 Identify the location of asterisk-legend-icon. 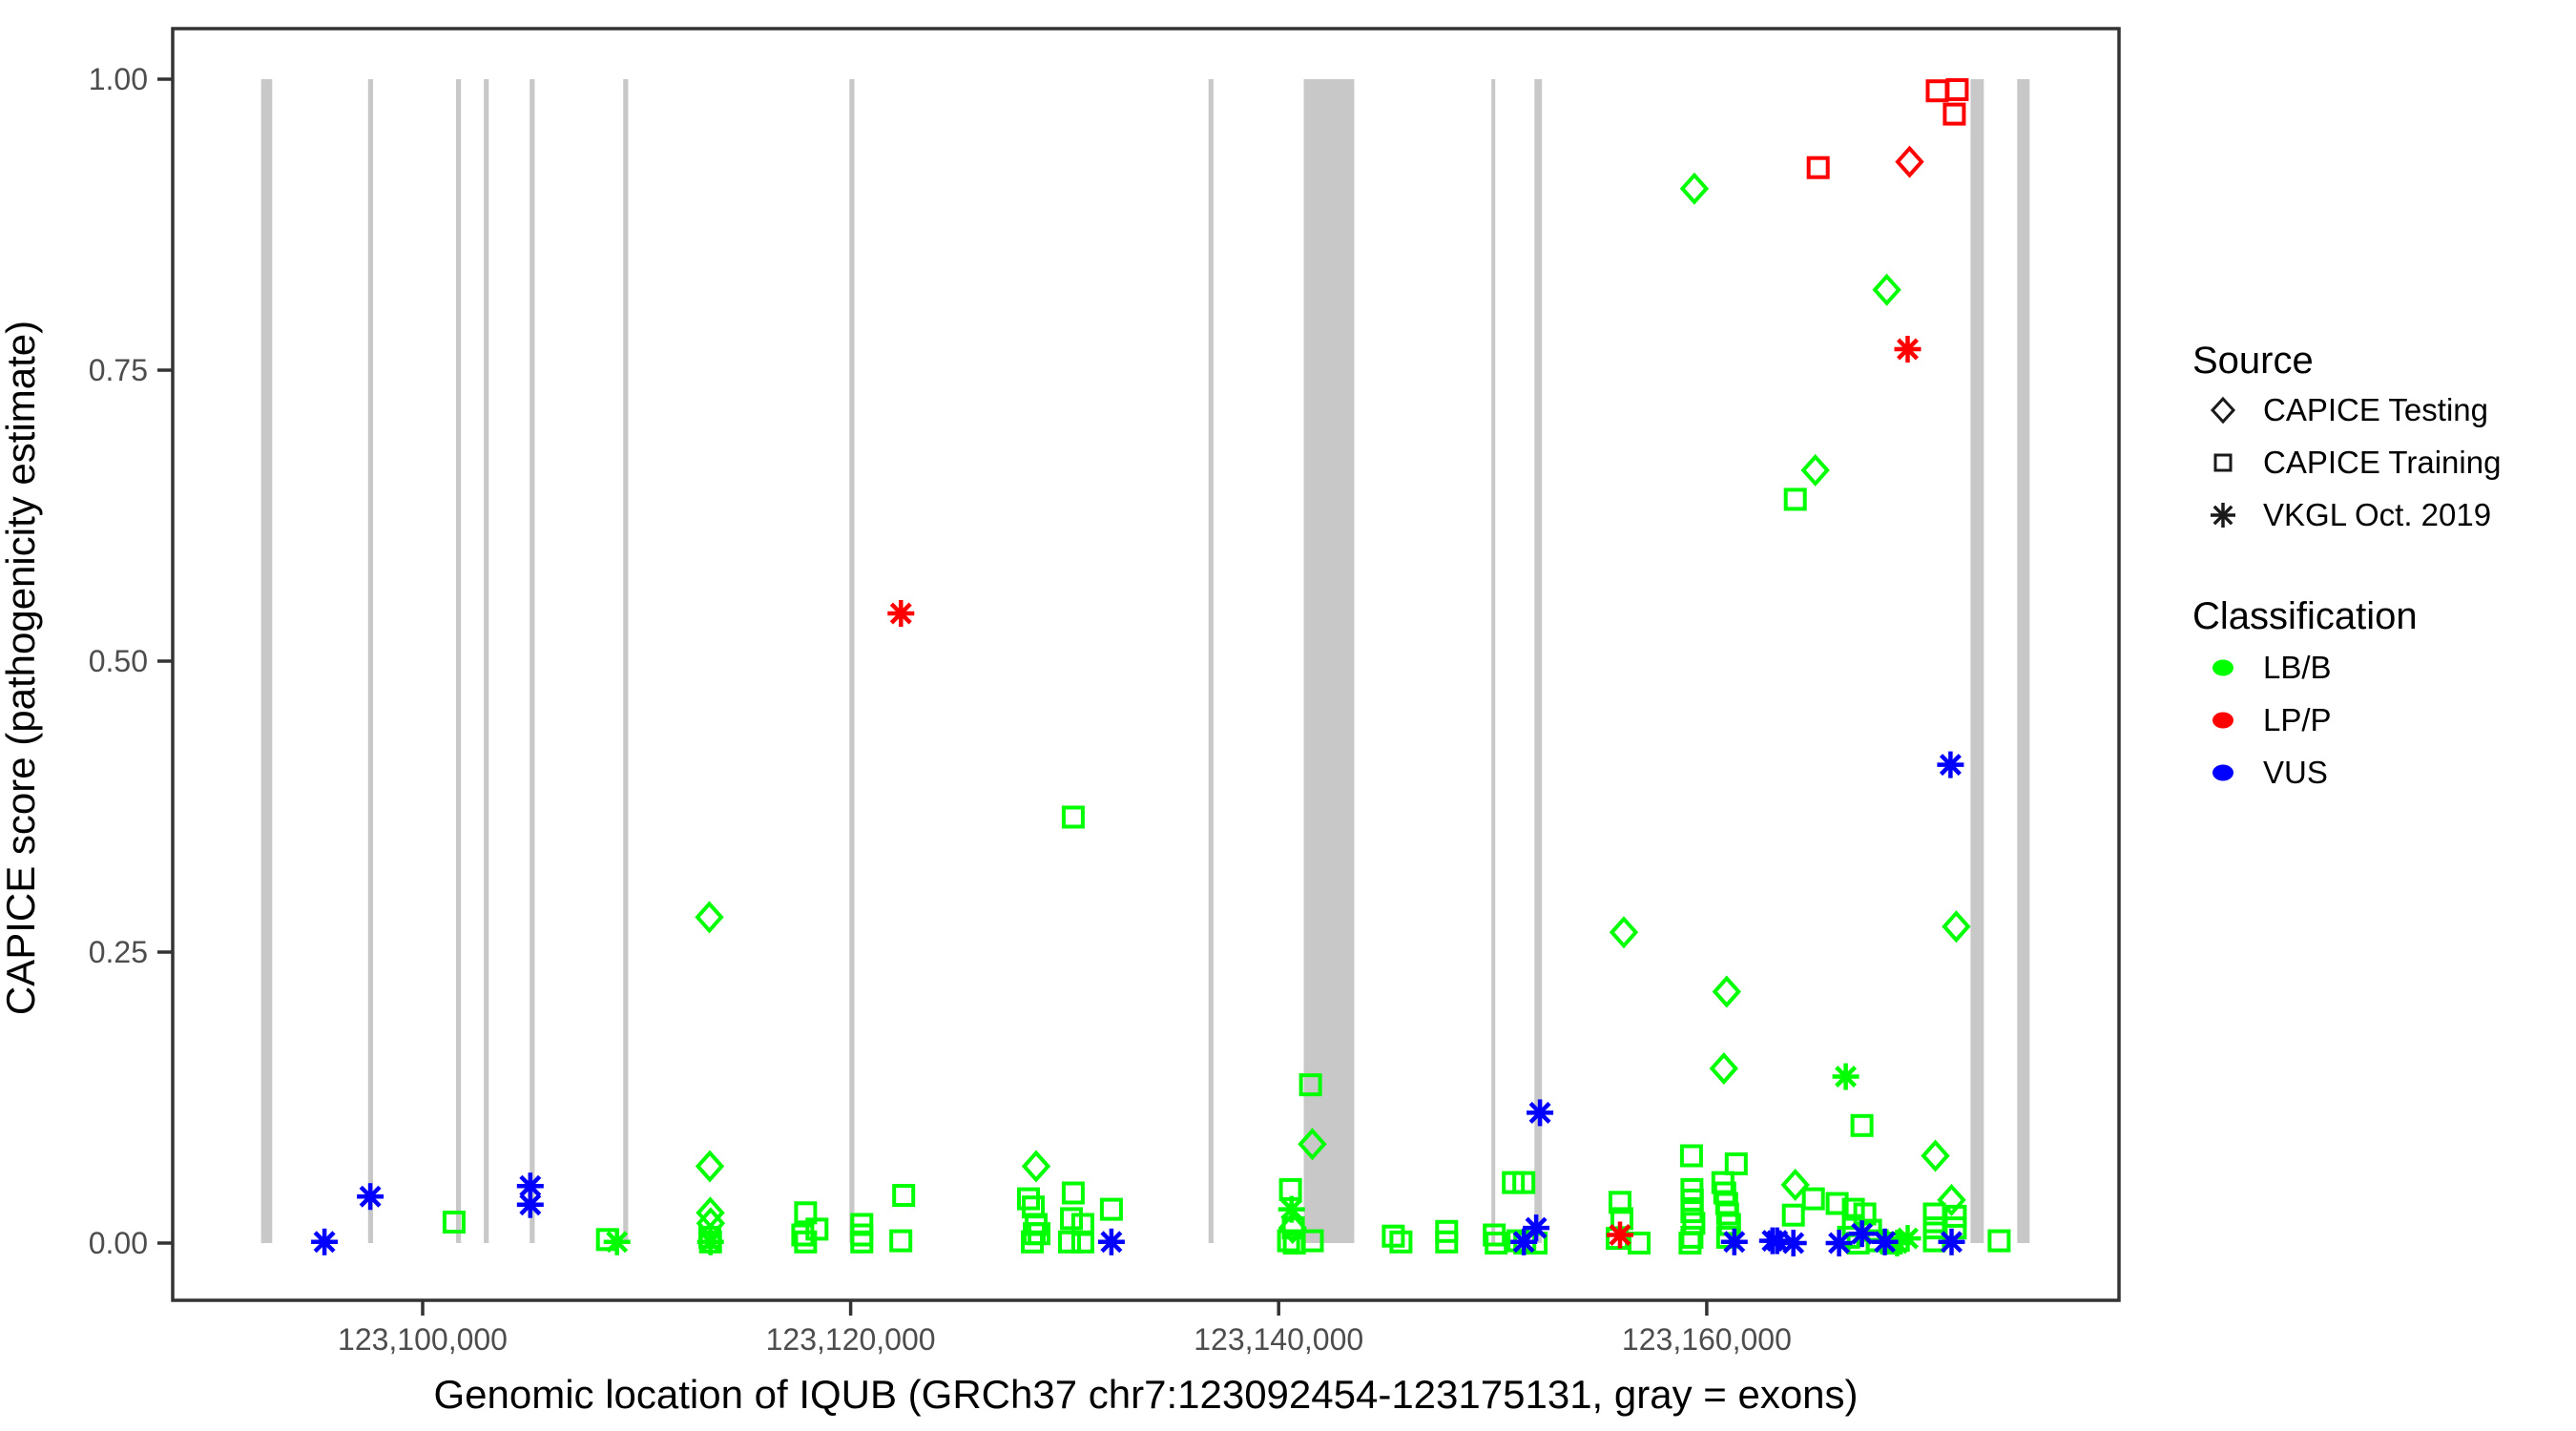
(2223, 515).